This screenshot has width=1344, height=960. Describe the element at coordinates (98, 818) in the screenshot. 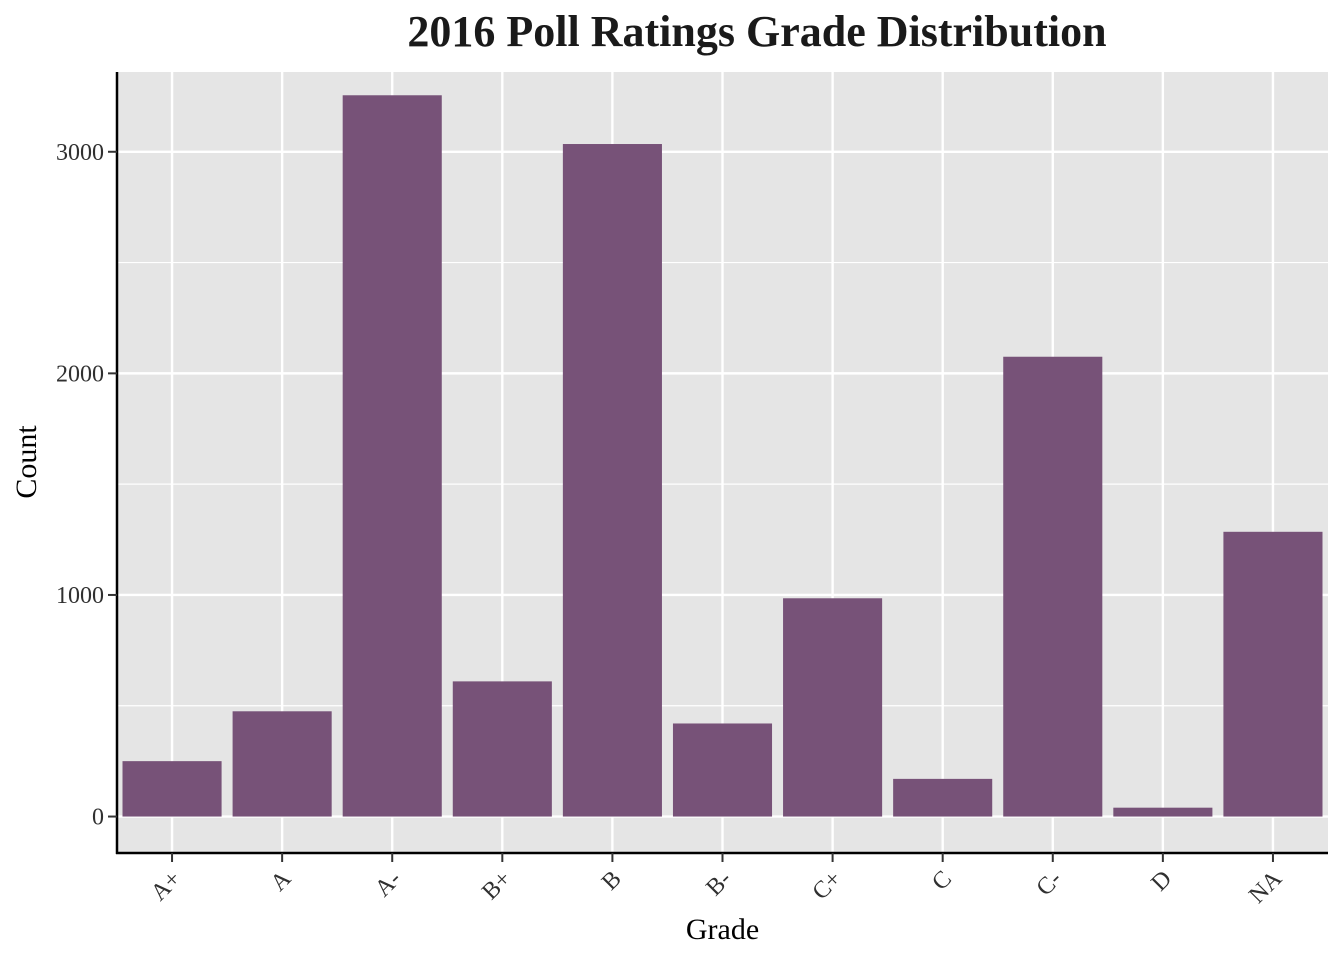

I see `y-tick-label: 0` at that location.